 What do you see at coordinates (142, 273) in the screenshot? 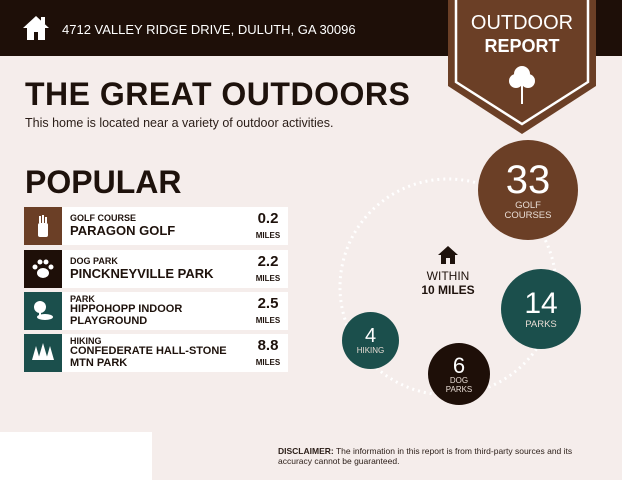
I see `item-name: PINCKNEYVILLE PARK` at bounding box center [142, 273].